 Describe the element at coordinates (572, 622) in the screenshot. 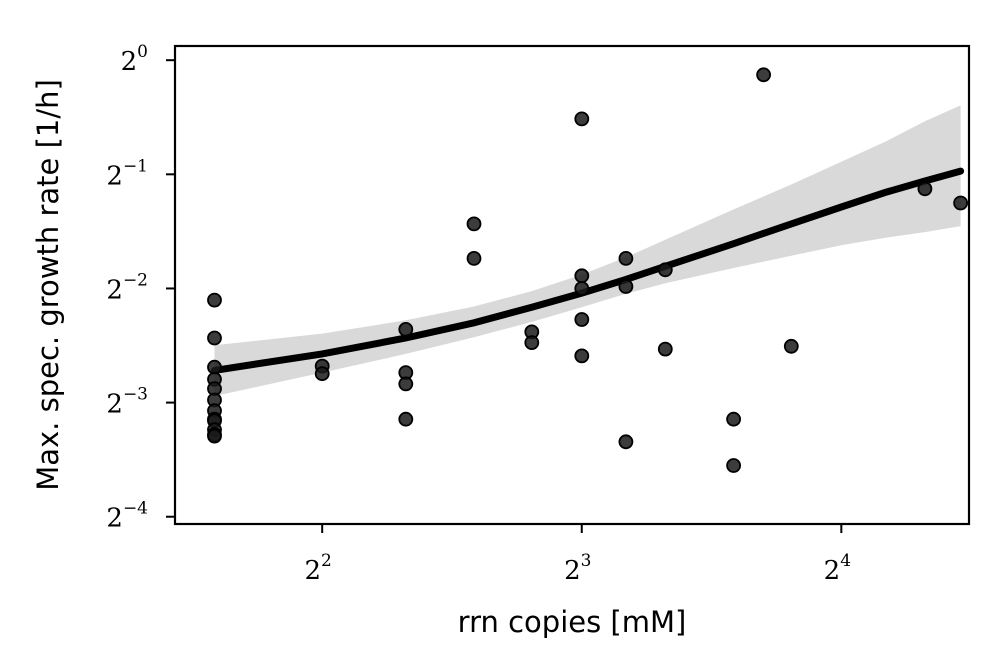

I see `x-axis-title: rrn copies [mM]` at that location.